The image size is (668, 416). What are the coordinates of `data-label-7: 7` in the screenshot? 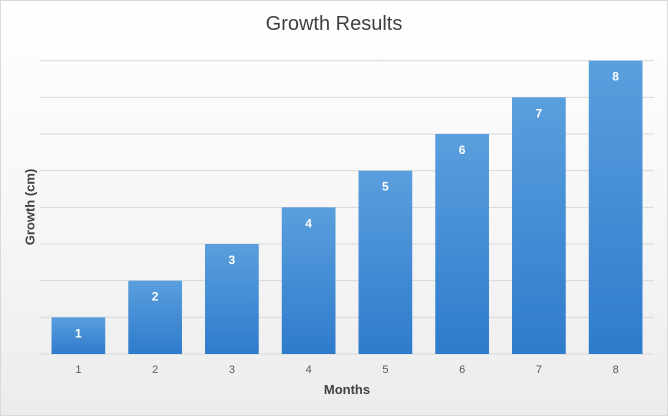 It's located at (539, 113).